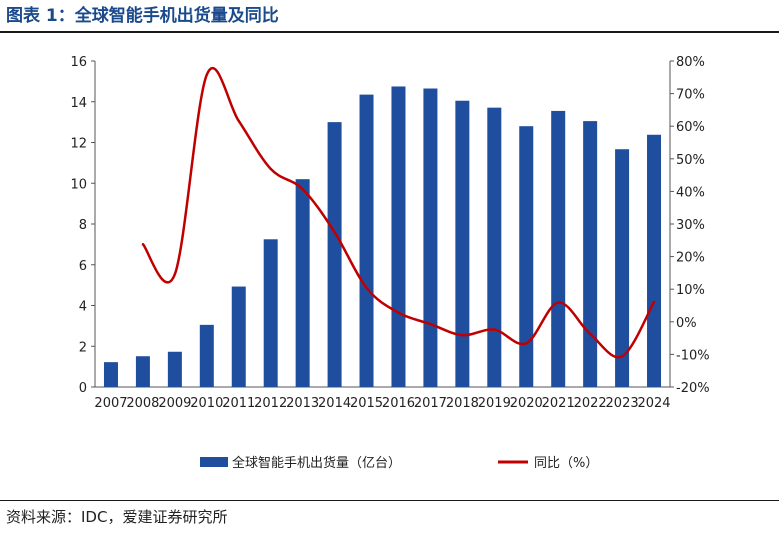 The width and height of the screenshot is (779, 533). I want to click on x-tick-label: 2010, so click(206, 403).